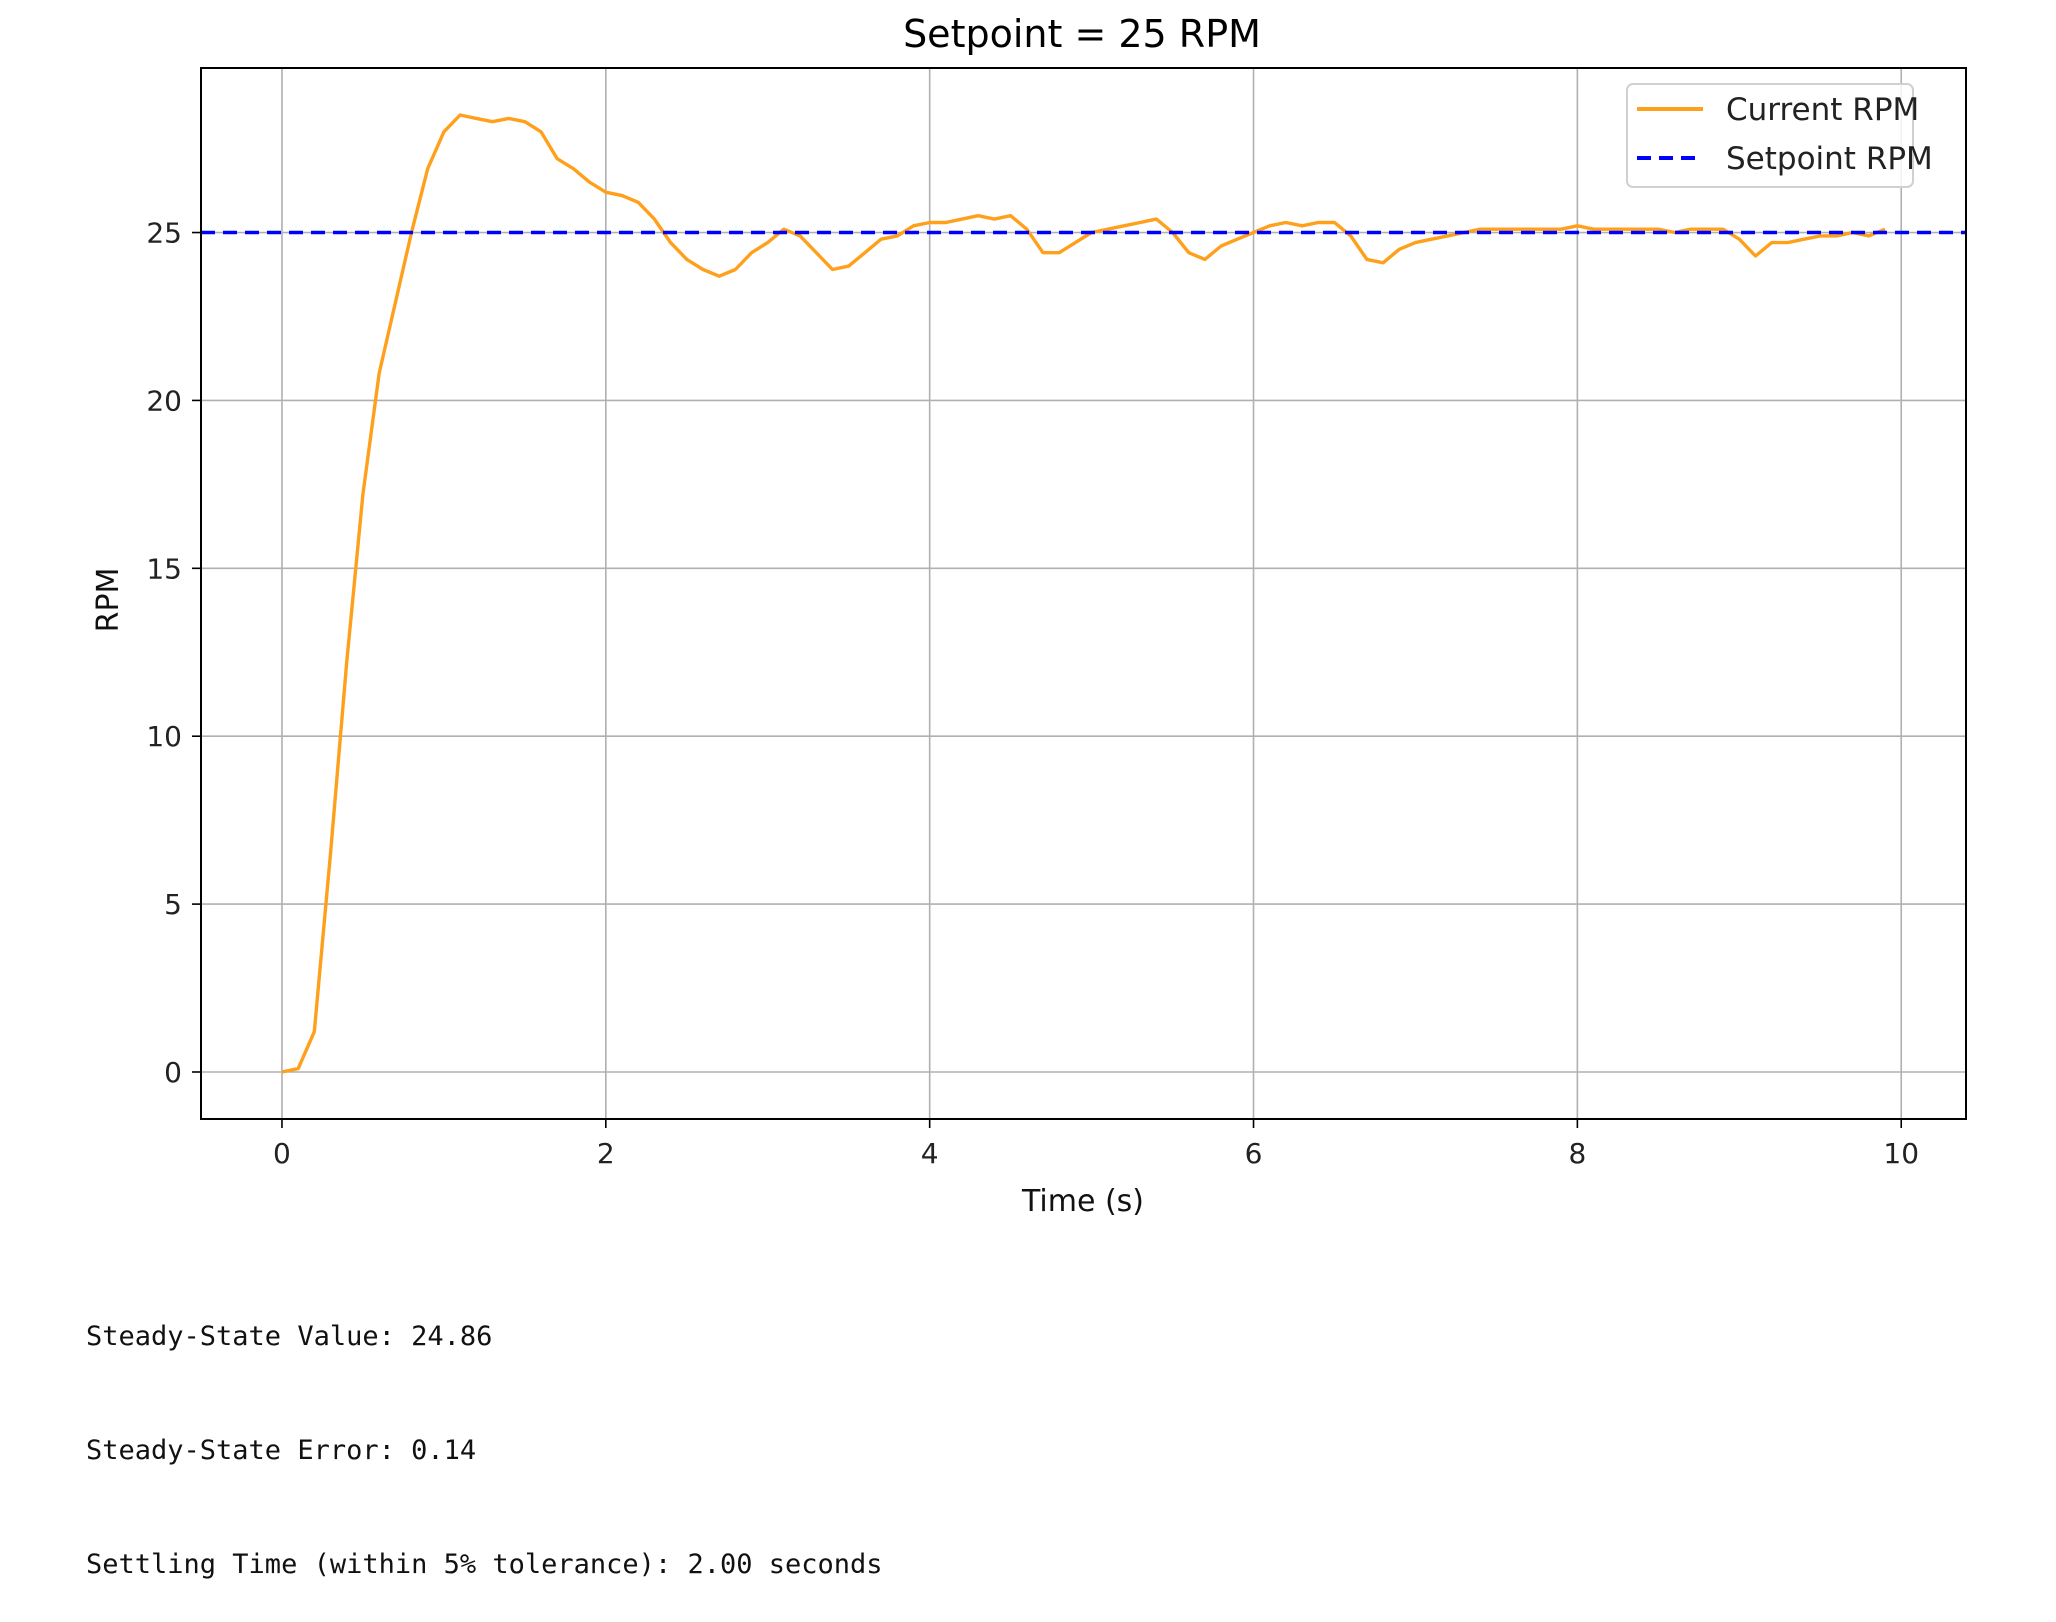 Image resolution: width=2056 pixels, height=1622 pixels. What do you see at coordinates (281, 1450) in the screenshot?
I see `steady-state-error-line: Steady-State Error: 0.14` at bounding box center [281, 1450].